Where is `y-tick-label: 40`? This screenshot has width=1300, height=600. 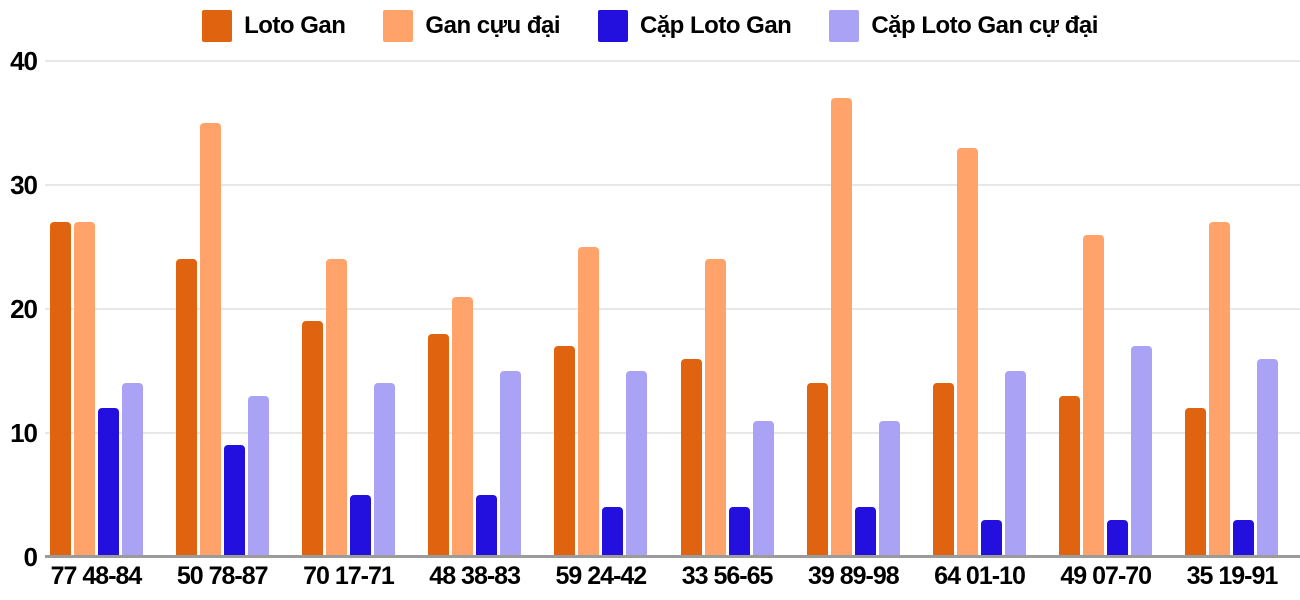 y-tick-label: 40 is located at coordinates (24, 61).